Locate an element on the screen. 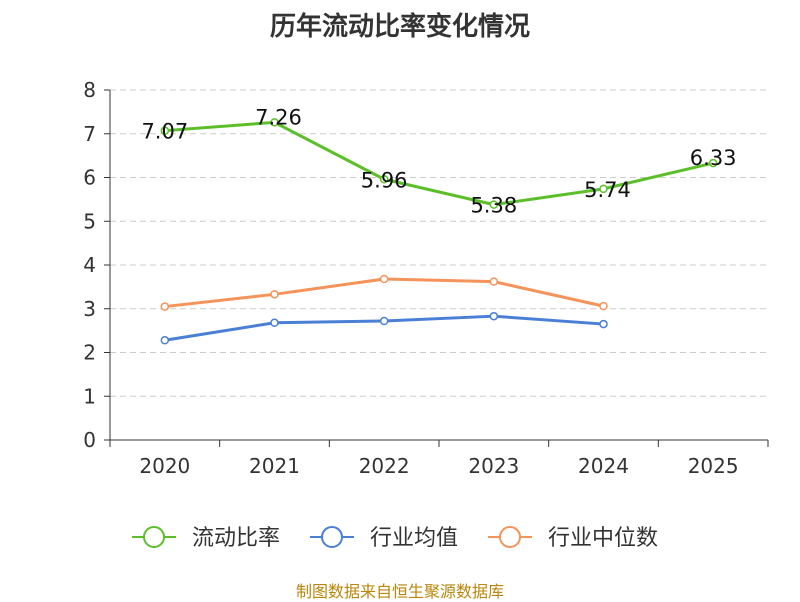 Image resolution: width=800 pixels, height=602 pixels. x-tick-label: 2021 is located at coordinates (274, 466).